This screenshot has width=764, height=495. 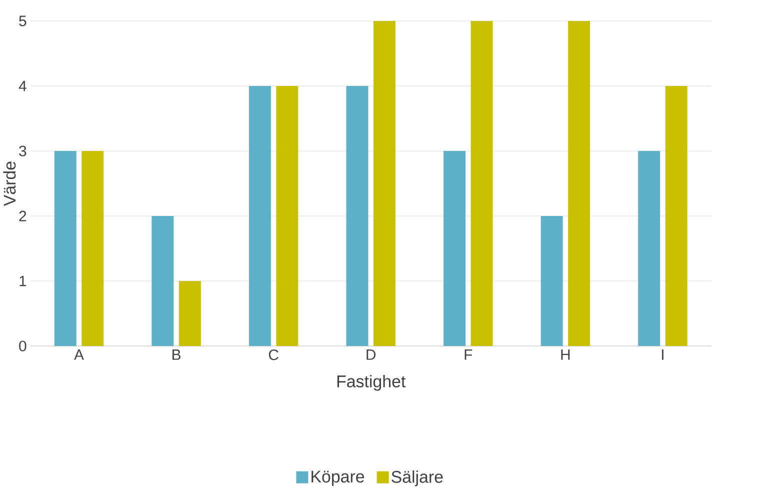 What do you see at coordinates (23, 281) in the screenshot?
I see `y-tick-label: 1` at bounding box center [23, 281].